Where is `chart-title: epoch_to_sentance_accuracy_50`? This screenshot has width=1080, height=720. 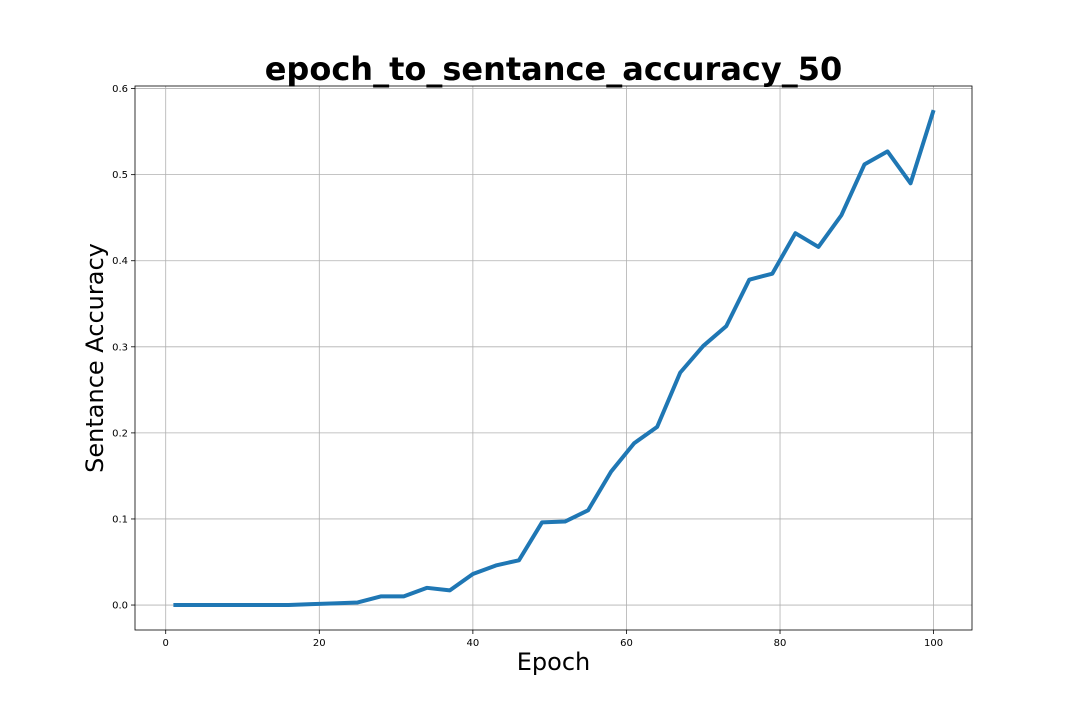 chart-title: epoch_to_sentance_accuracy_50 is located at coordinates (554, 69).